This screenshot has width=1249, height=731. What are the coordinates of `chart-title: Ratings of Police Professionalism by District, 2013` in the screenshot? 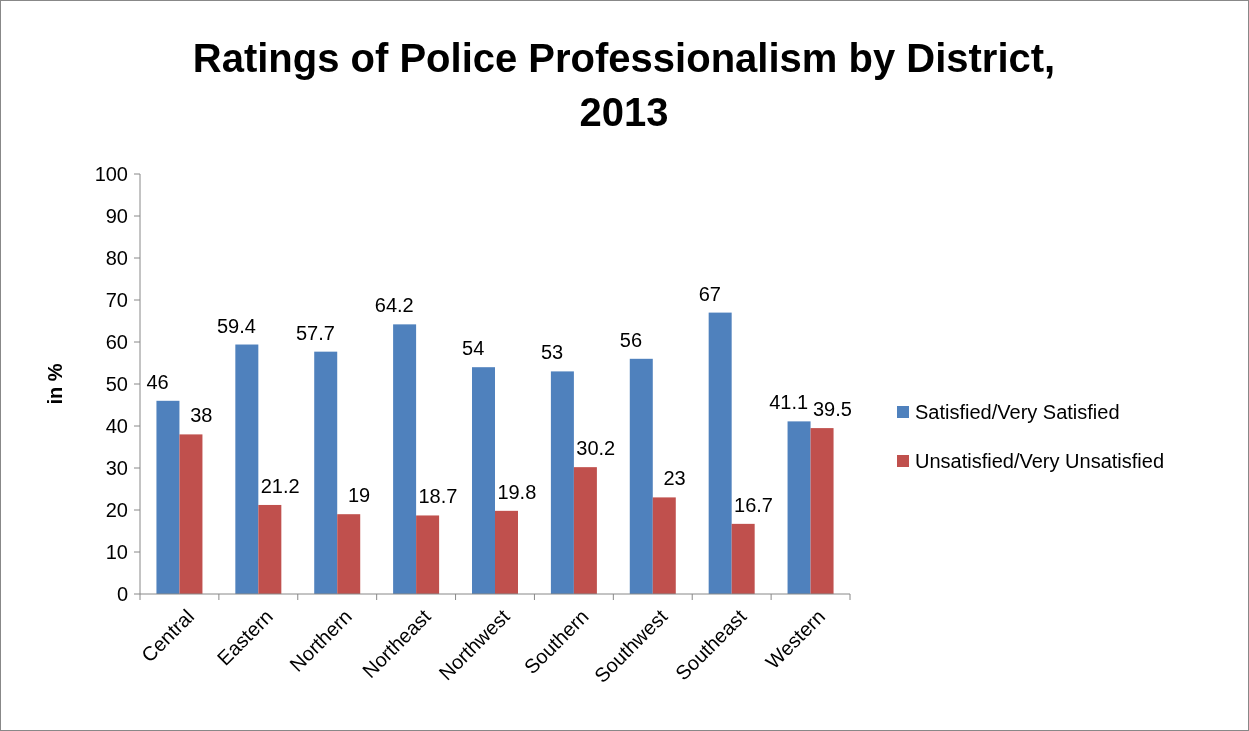 It's located at (624, 85).